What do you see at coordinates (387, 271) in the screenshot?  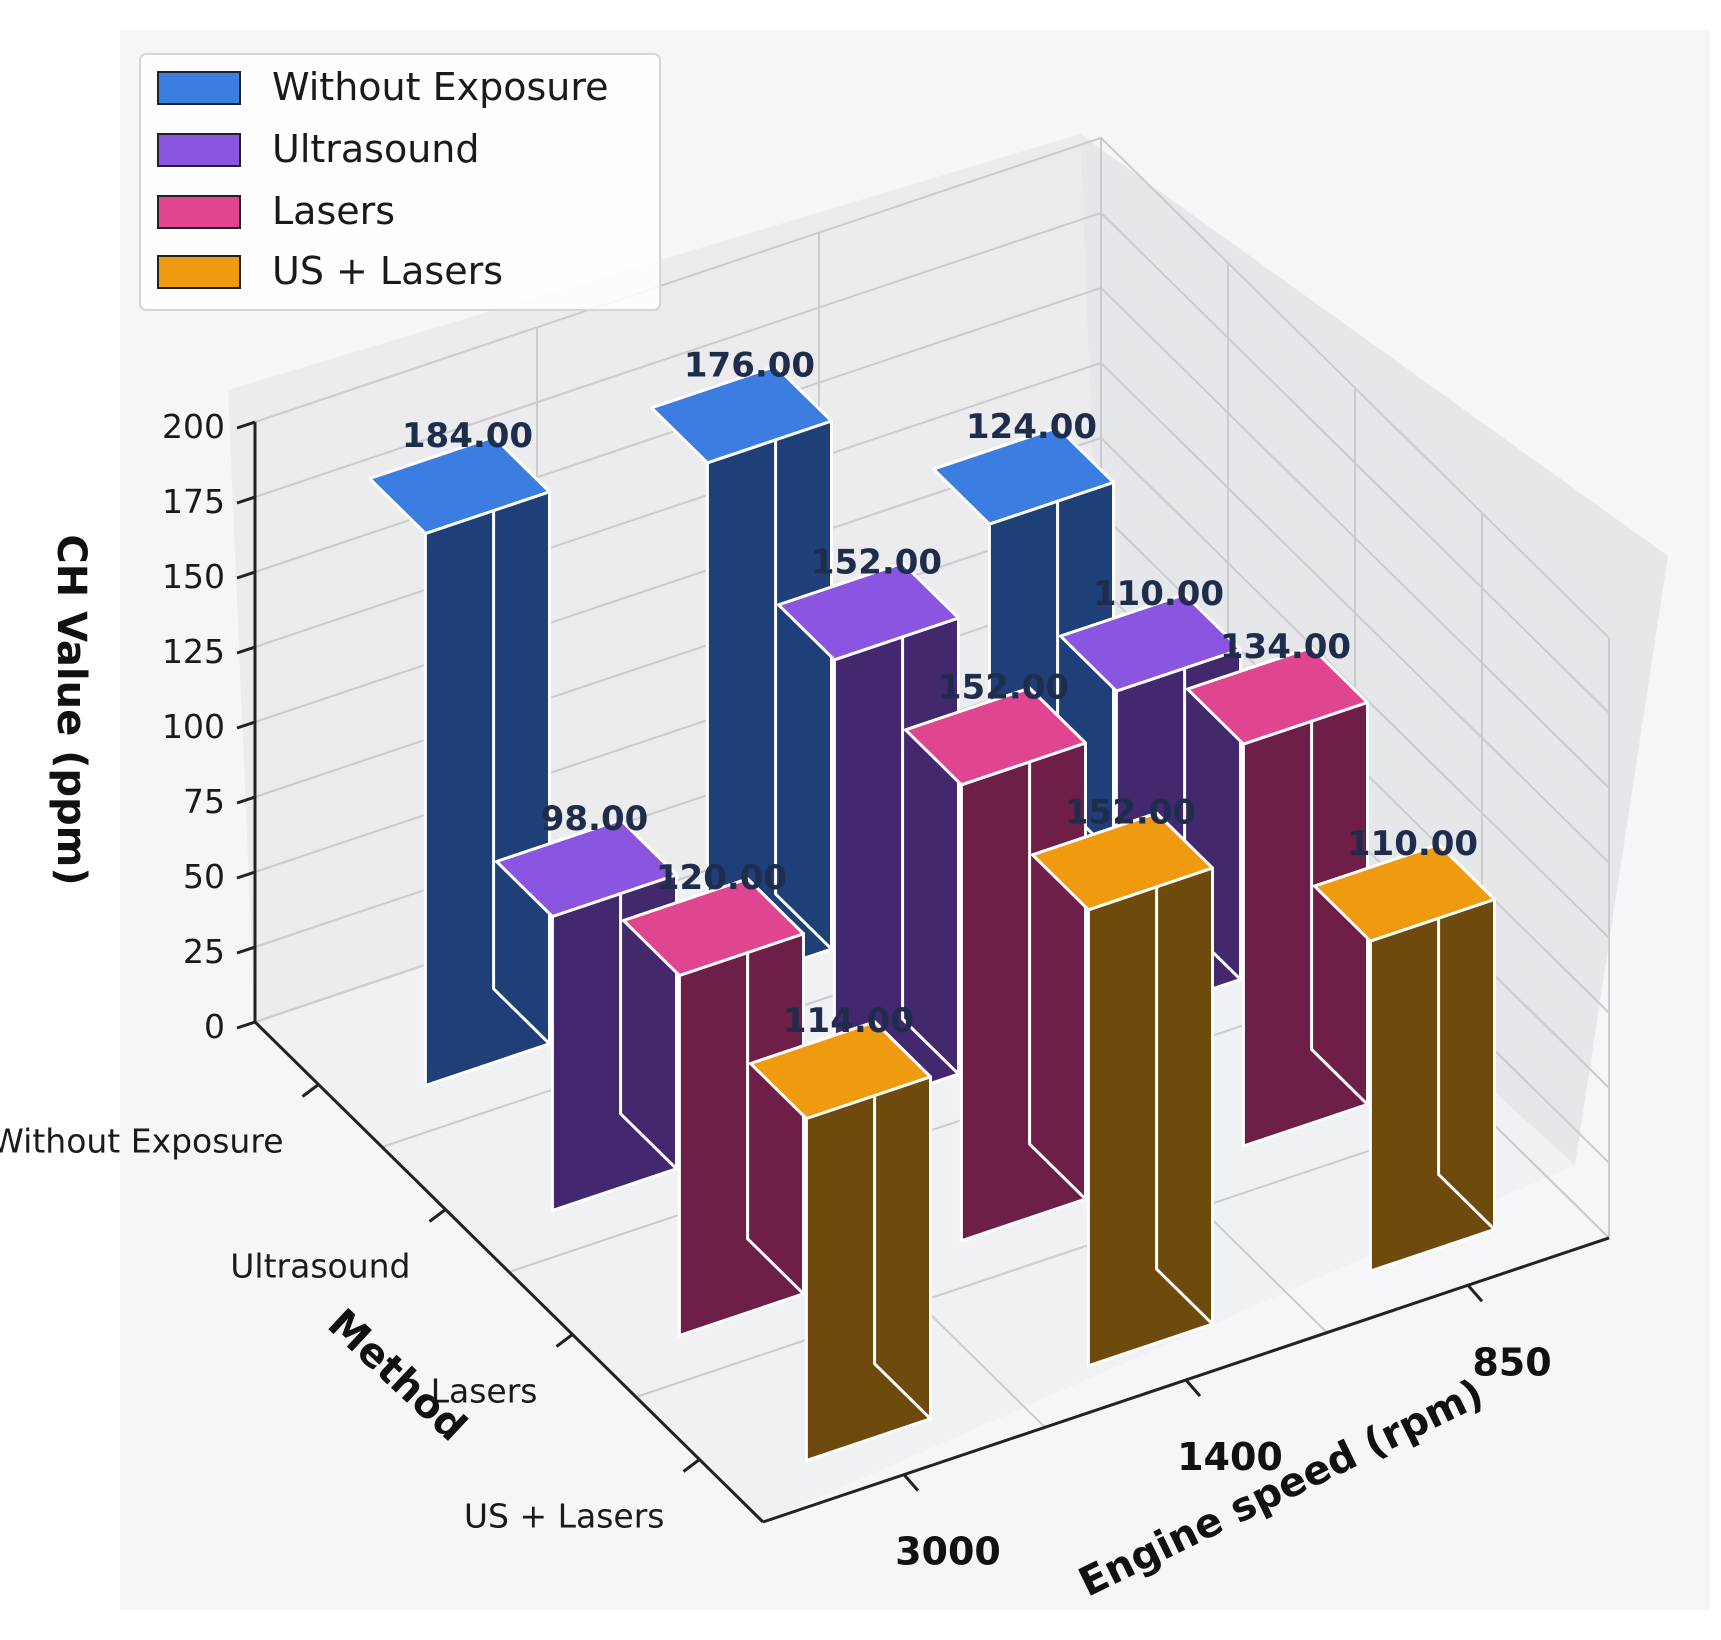 I see `legend-label-us-lasers: US + Lasers` at bounding box center [387, 271].